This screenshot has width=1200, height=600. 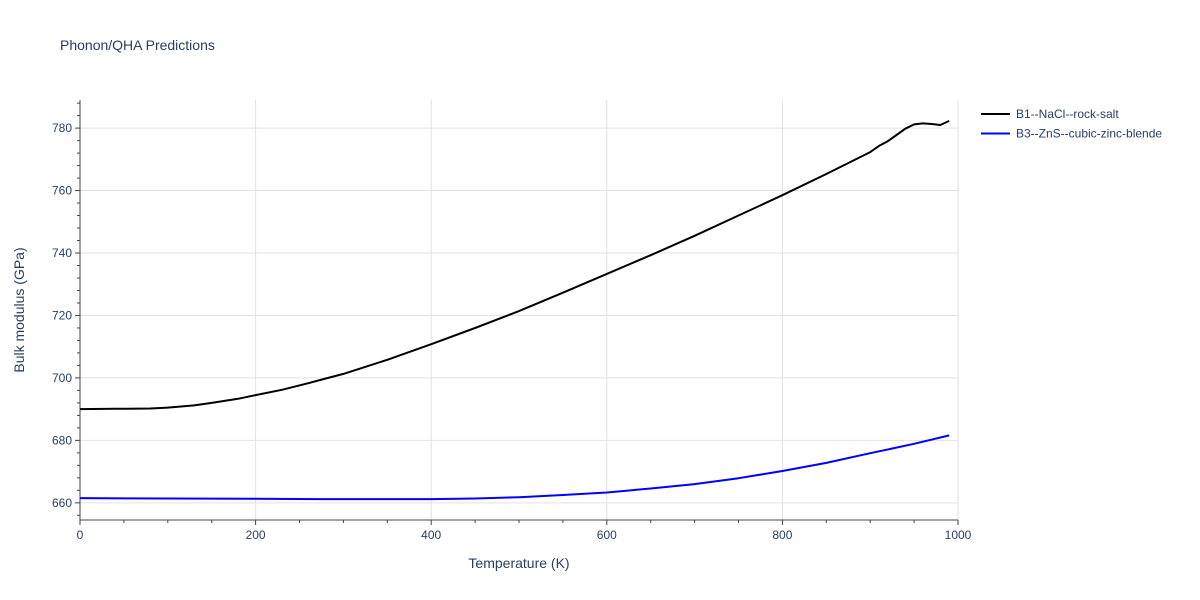 What do you see at coordinates (782, 535) in the screenshot?
I see `x-tick-label: 800` at bounding box center [782, 535].